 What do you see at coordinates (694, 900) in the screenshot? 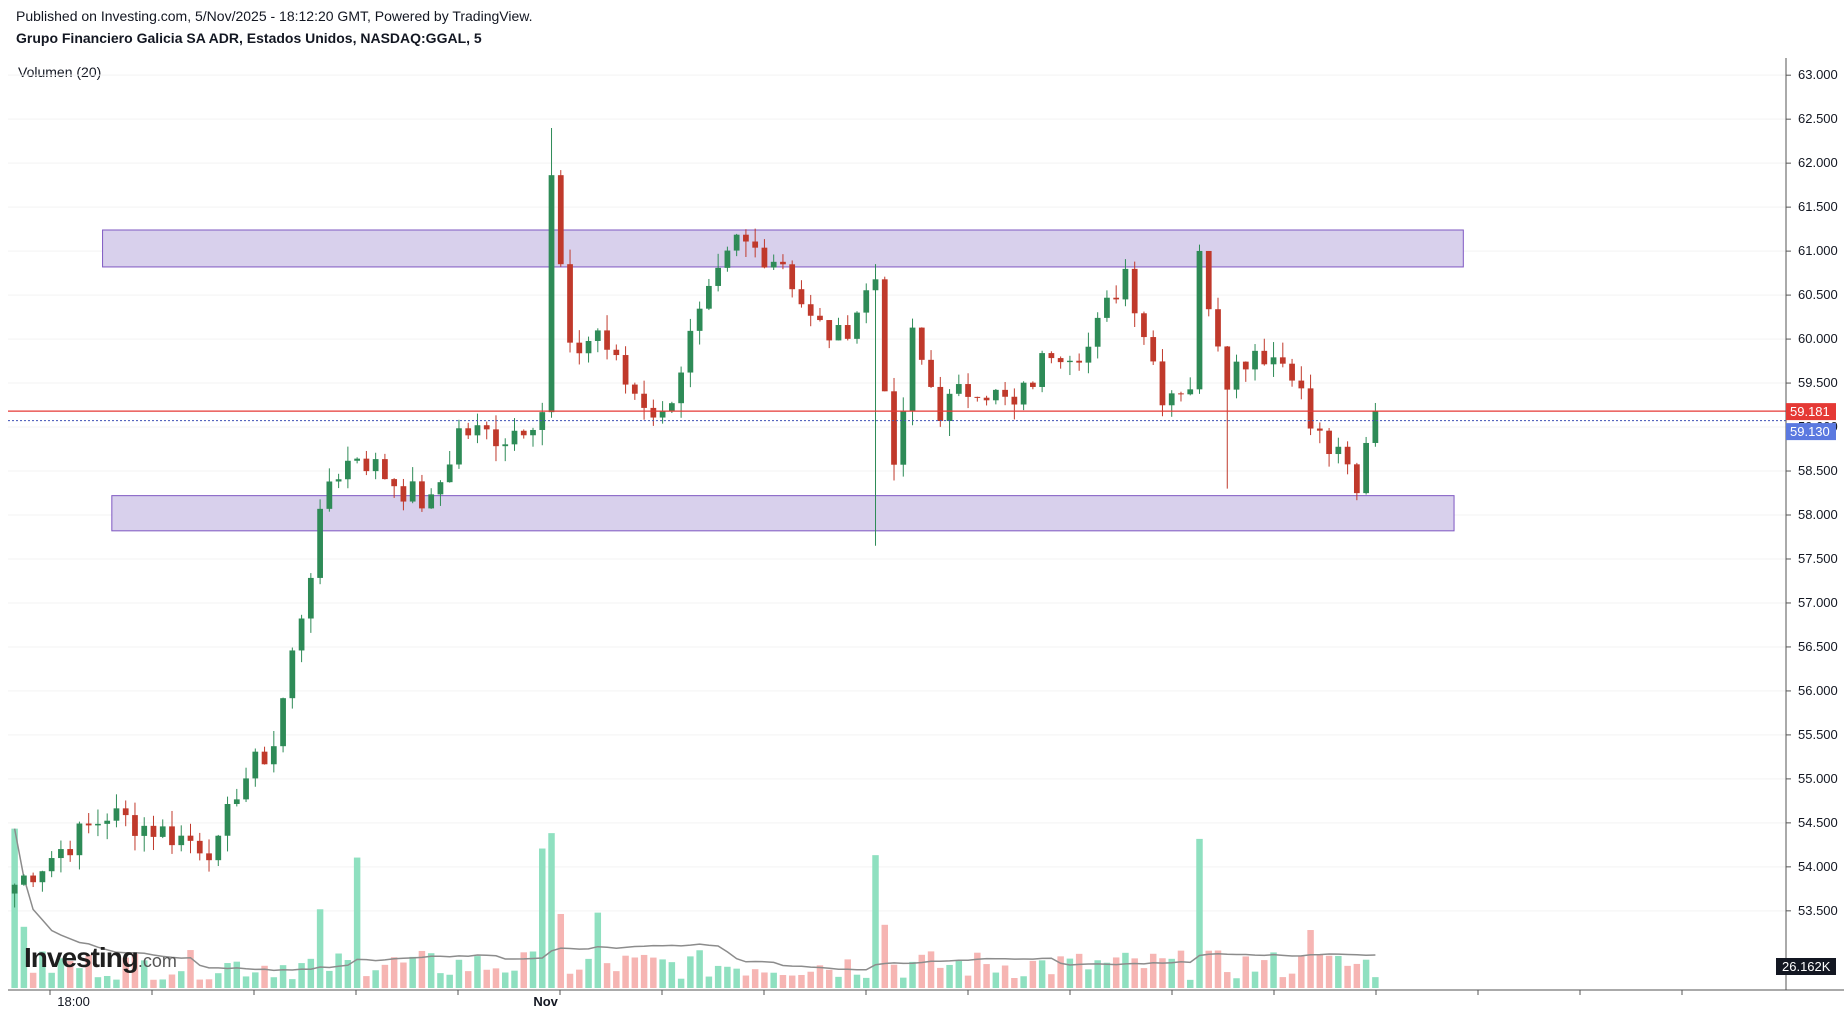
I see `volume-moving-average-line` at bounding box center [694, 900].